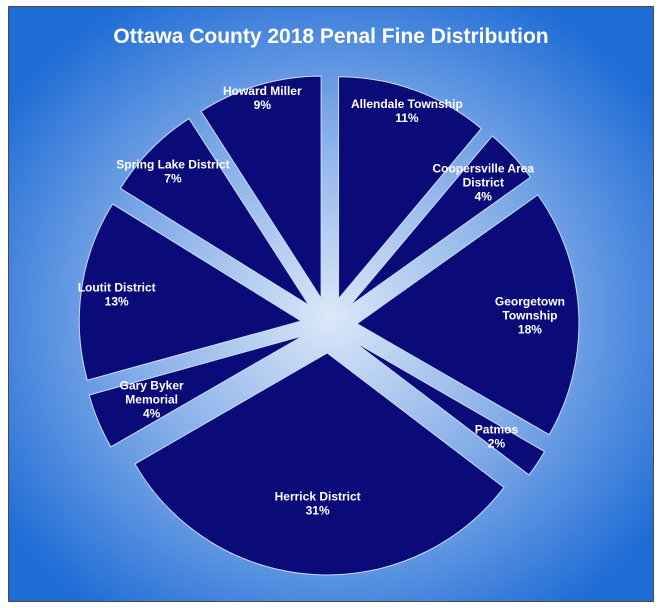  I want to click on pie-slice-spring-lake-district, so click(214, 211).